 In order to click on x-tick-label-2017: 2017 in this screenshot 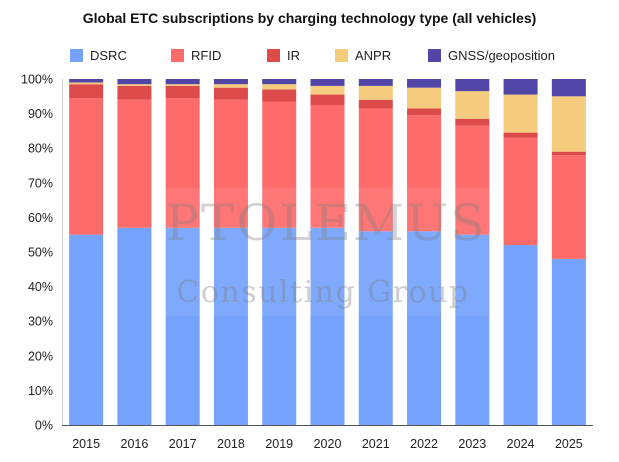, I will do `click(183, 444)`.